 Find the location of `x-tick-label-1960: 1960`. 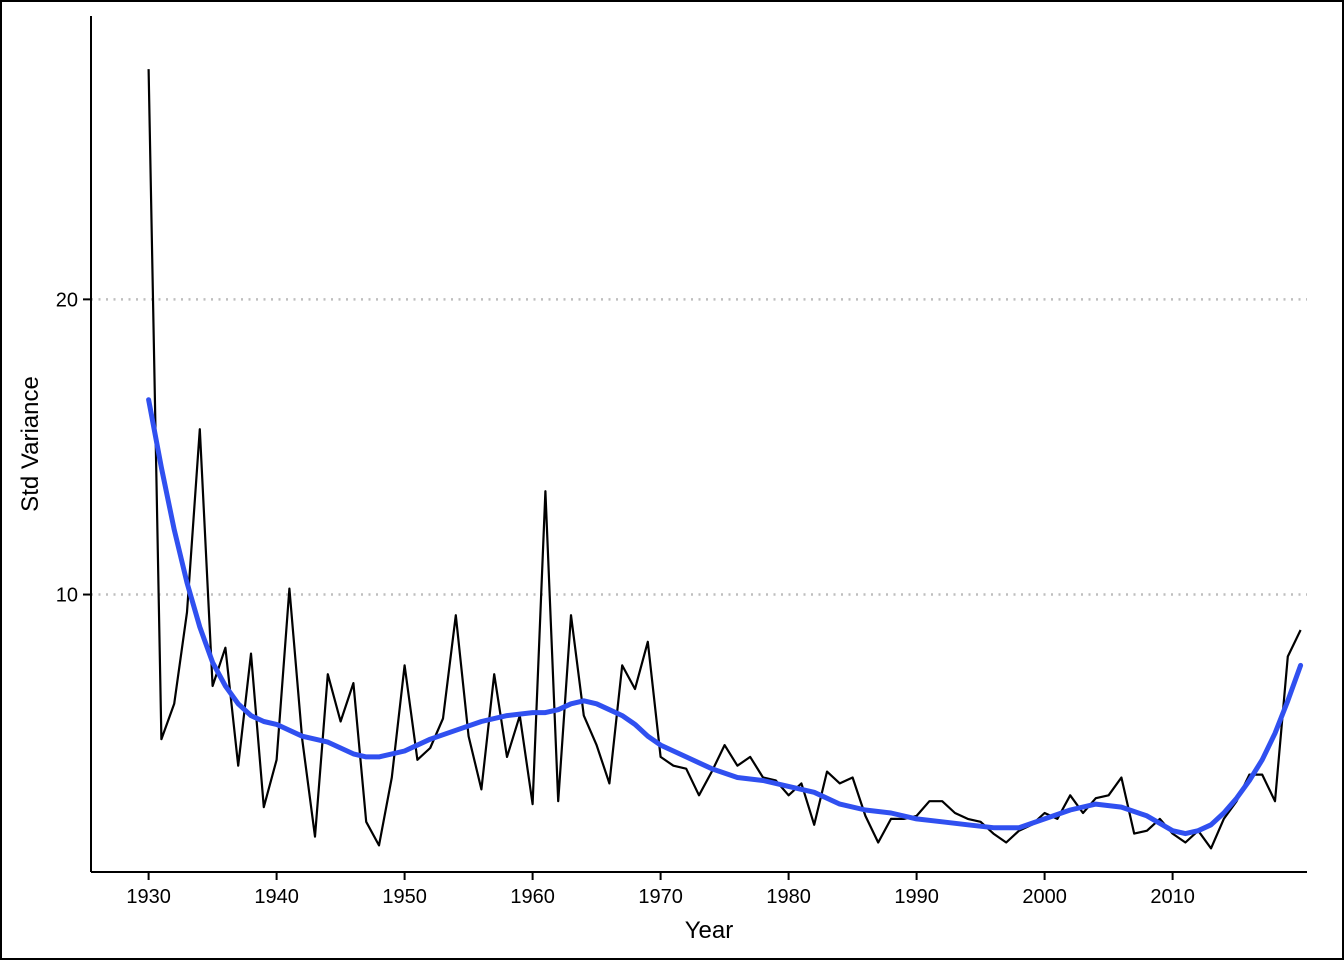

x-tick-label-1960: 1960 is located at coordinates (532, 897).